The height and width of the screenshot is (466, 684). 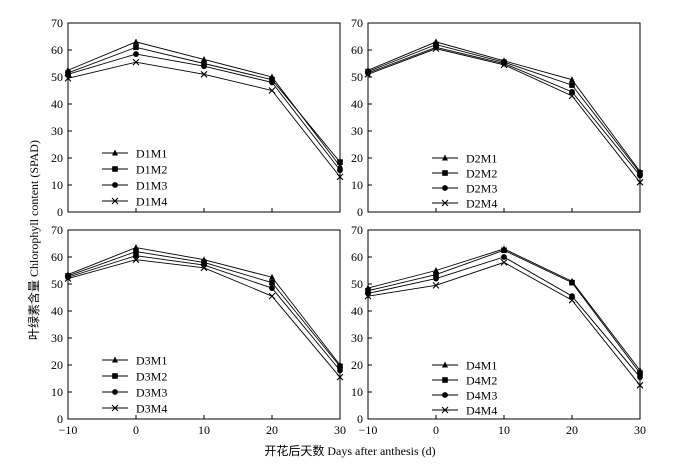 I want to click on panel-4-xtick-label: 0, so click(x=436, y=430).